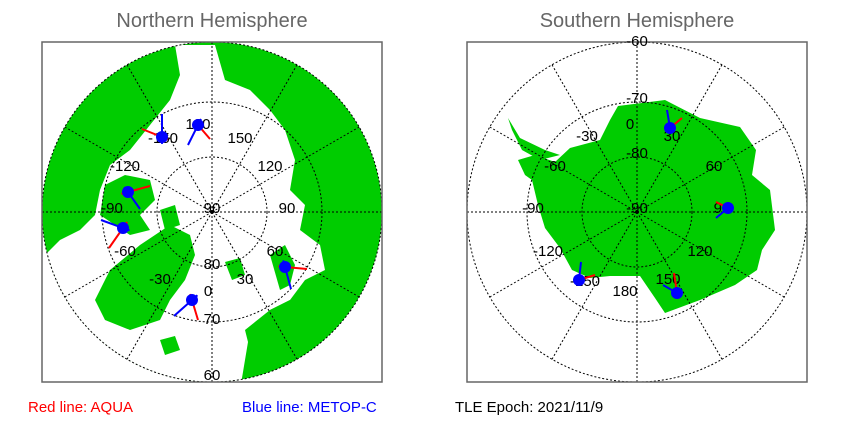 The image size is (850, 425). What do you see at coordinates (245, 279) in the screenshot?
I see `grid-label: 30` at bounding box center [245, 279].